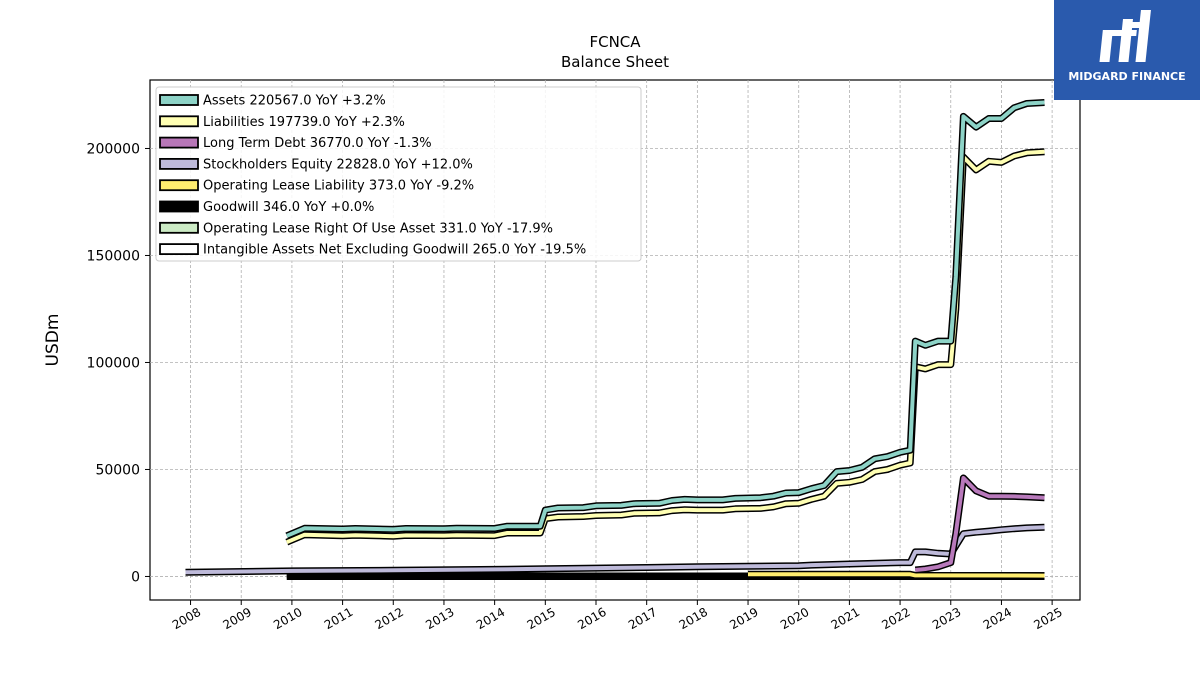  What do you see at coordinates (186, 618) in the screenshot?
I see `x-tick-label: 2008` at bounding box center [186, 618].